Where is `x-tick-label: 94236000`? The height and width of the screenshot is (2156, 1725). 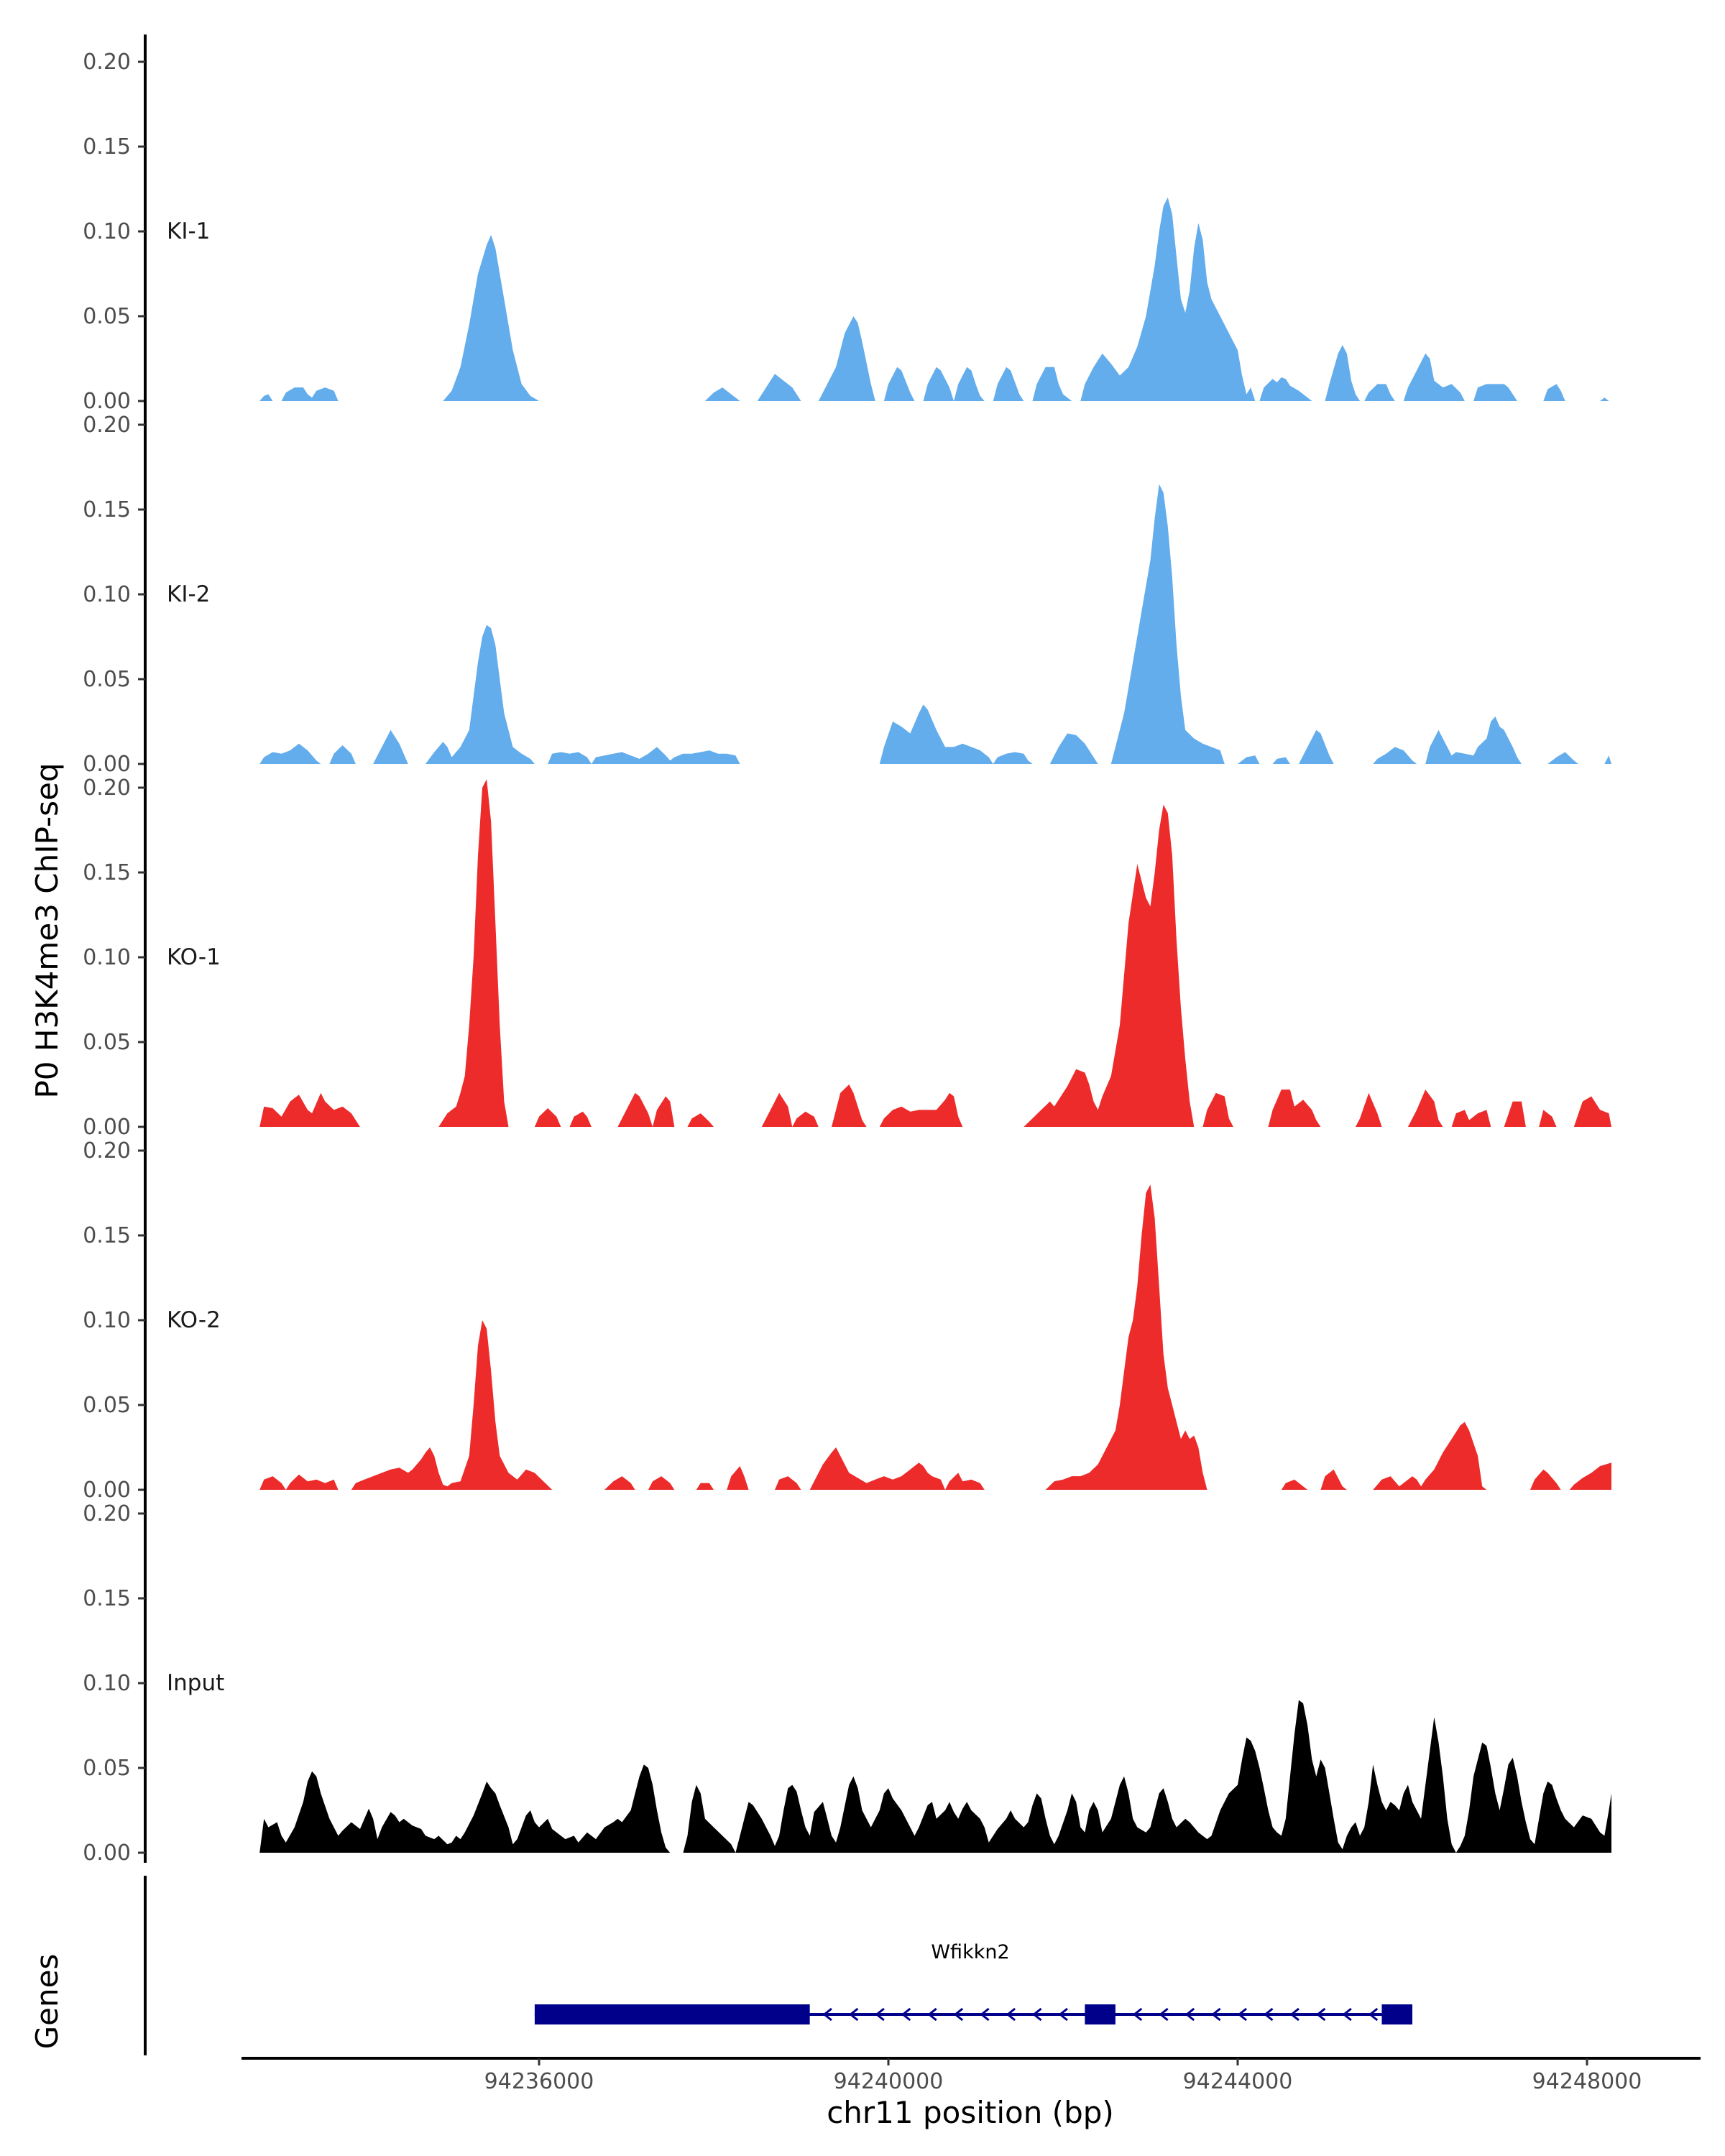
x-tick-label: 94236000 is located at coordinates (539, 2082).